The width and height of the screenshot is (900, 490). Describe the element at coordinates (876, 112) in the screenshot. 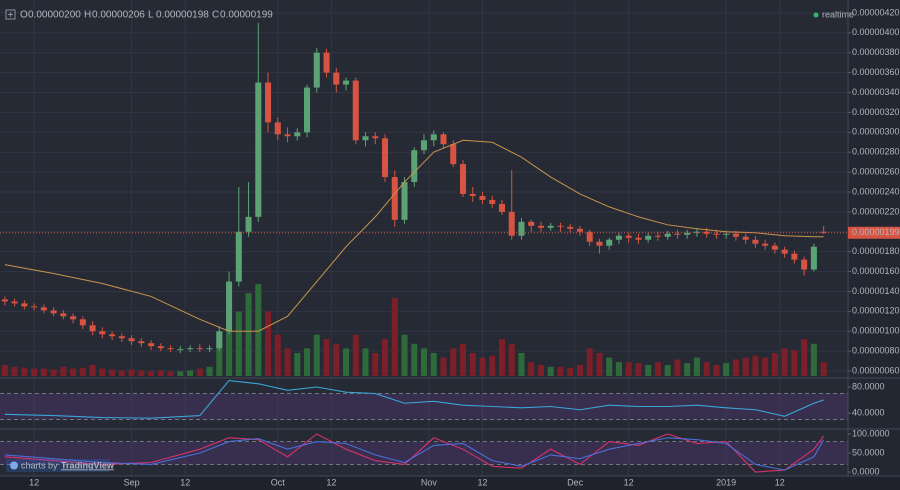

I see `y-tick-label: 0.00000320` at that location.